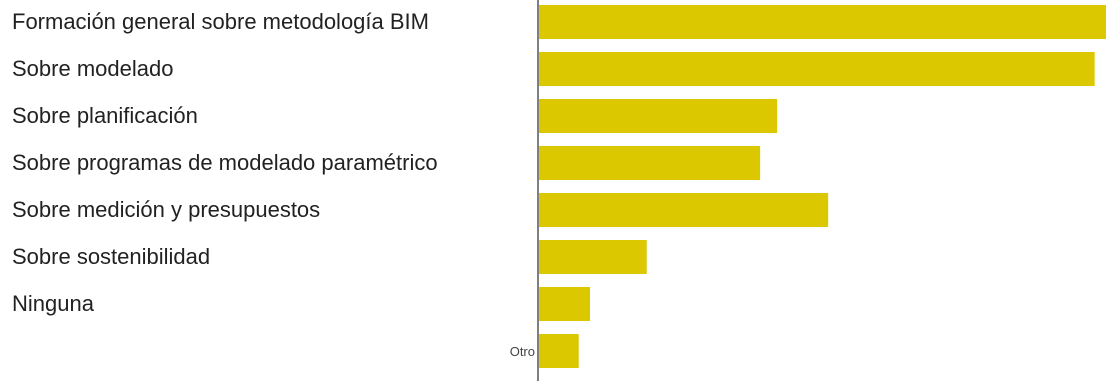  Describe the element at coordinates (225, 162) in the screenshot. I see `category-label-4: Sobre programas de modelado paramétrico` at that location.